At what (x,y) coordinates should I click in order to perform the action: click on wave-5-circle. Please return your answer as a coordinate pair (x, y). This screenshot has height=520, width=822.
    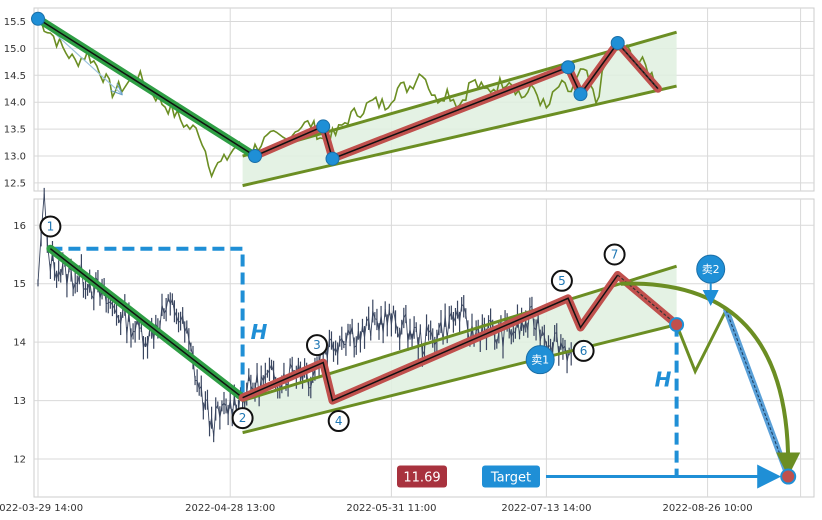
    Looking at the image, I should click on (561, 280).